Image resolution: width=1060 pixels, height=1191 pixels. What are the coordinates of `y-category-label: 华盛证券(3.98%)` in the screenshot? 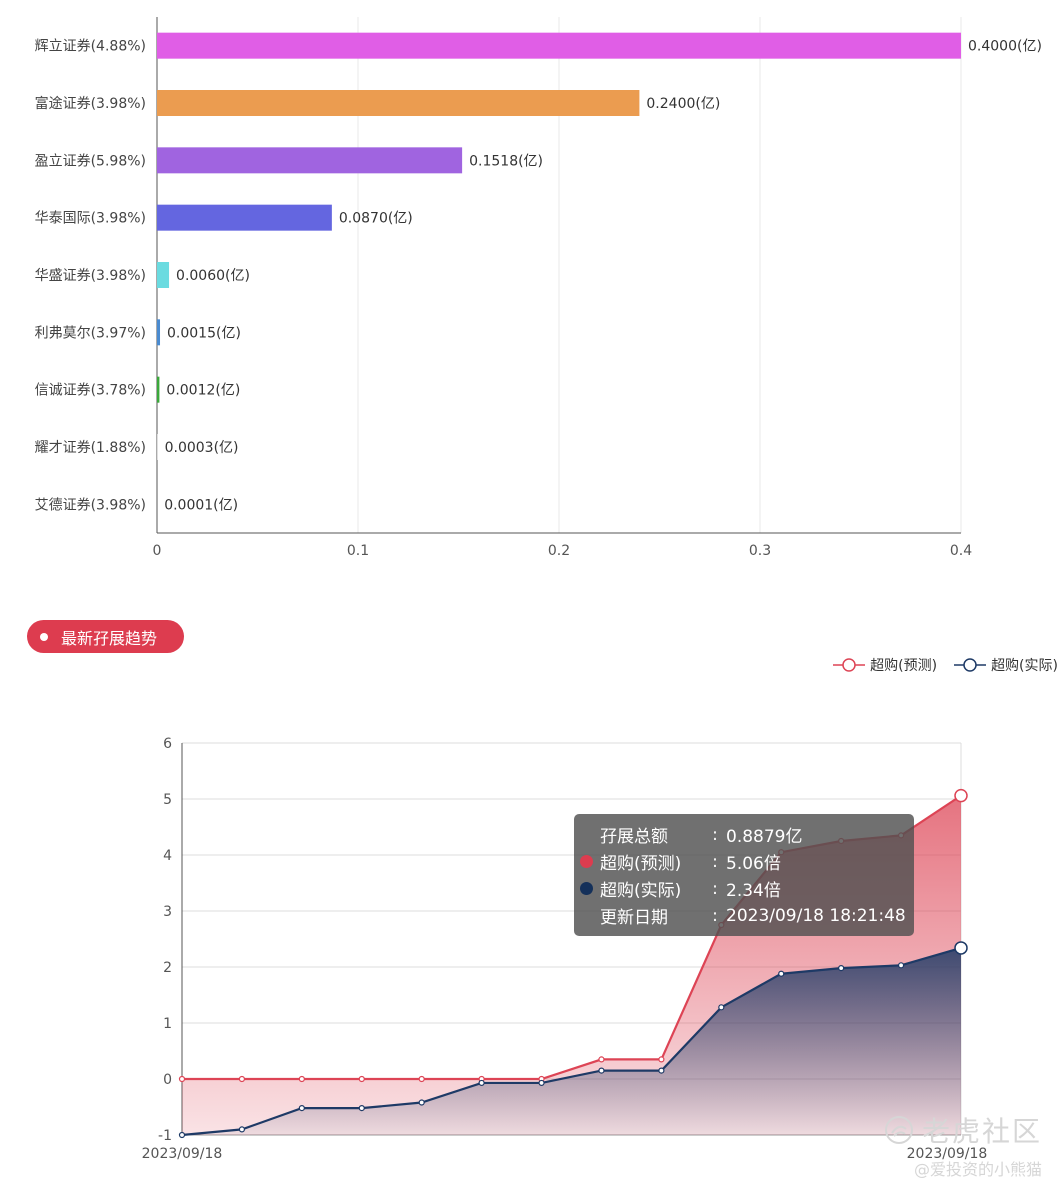 It's located at (90, 276).